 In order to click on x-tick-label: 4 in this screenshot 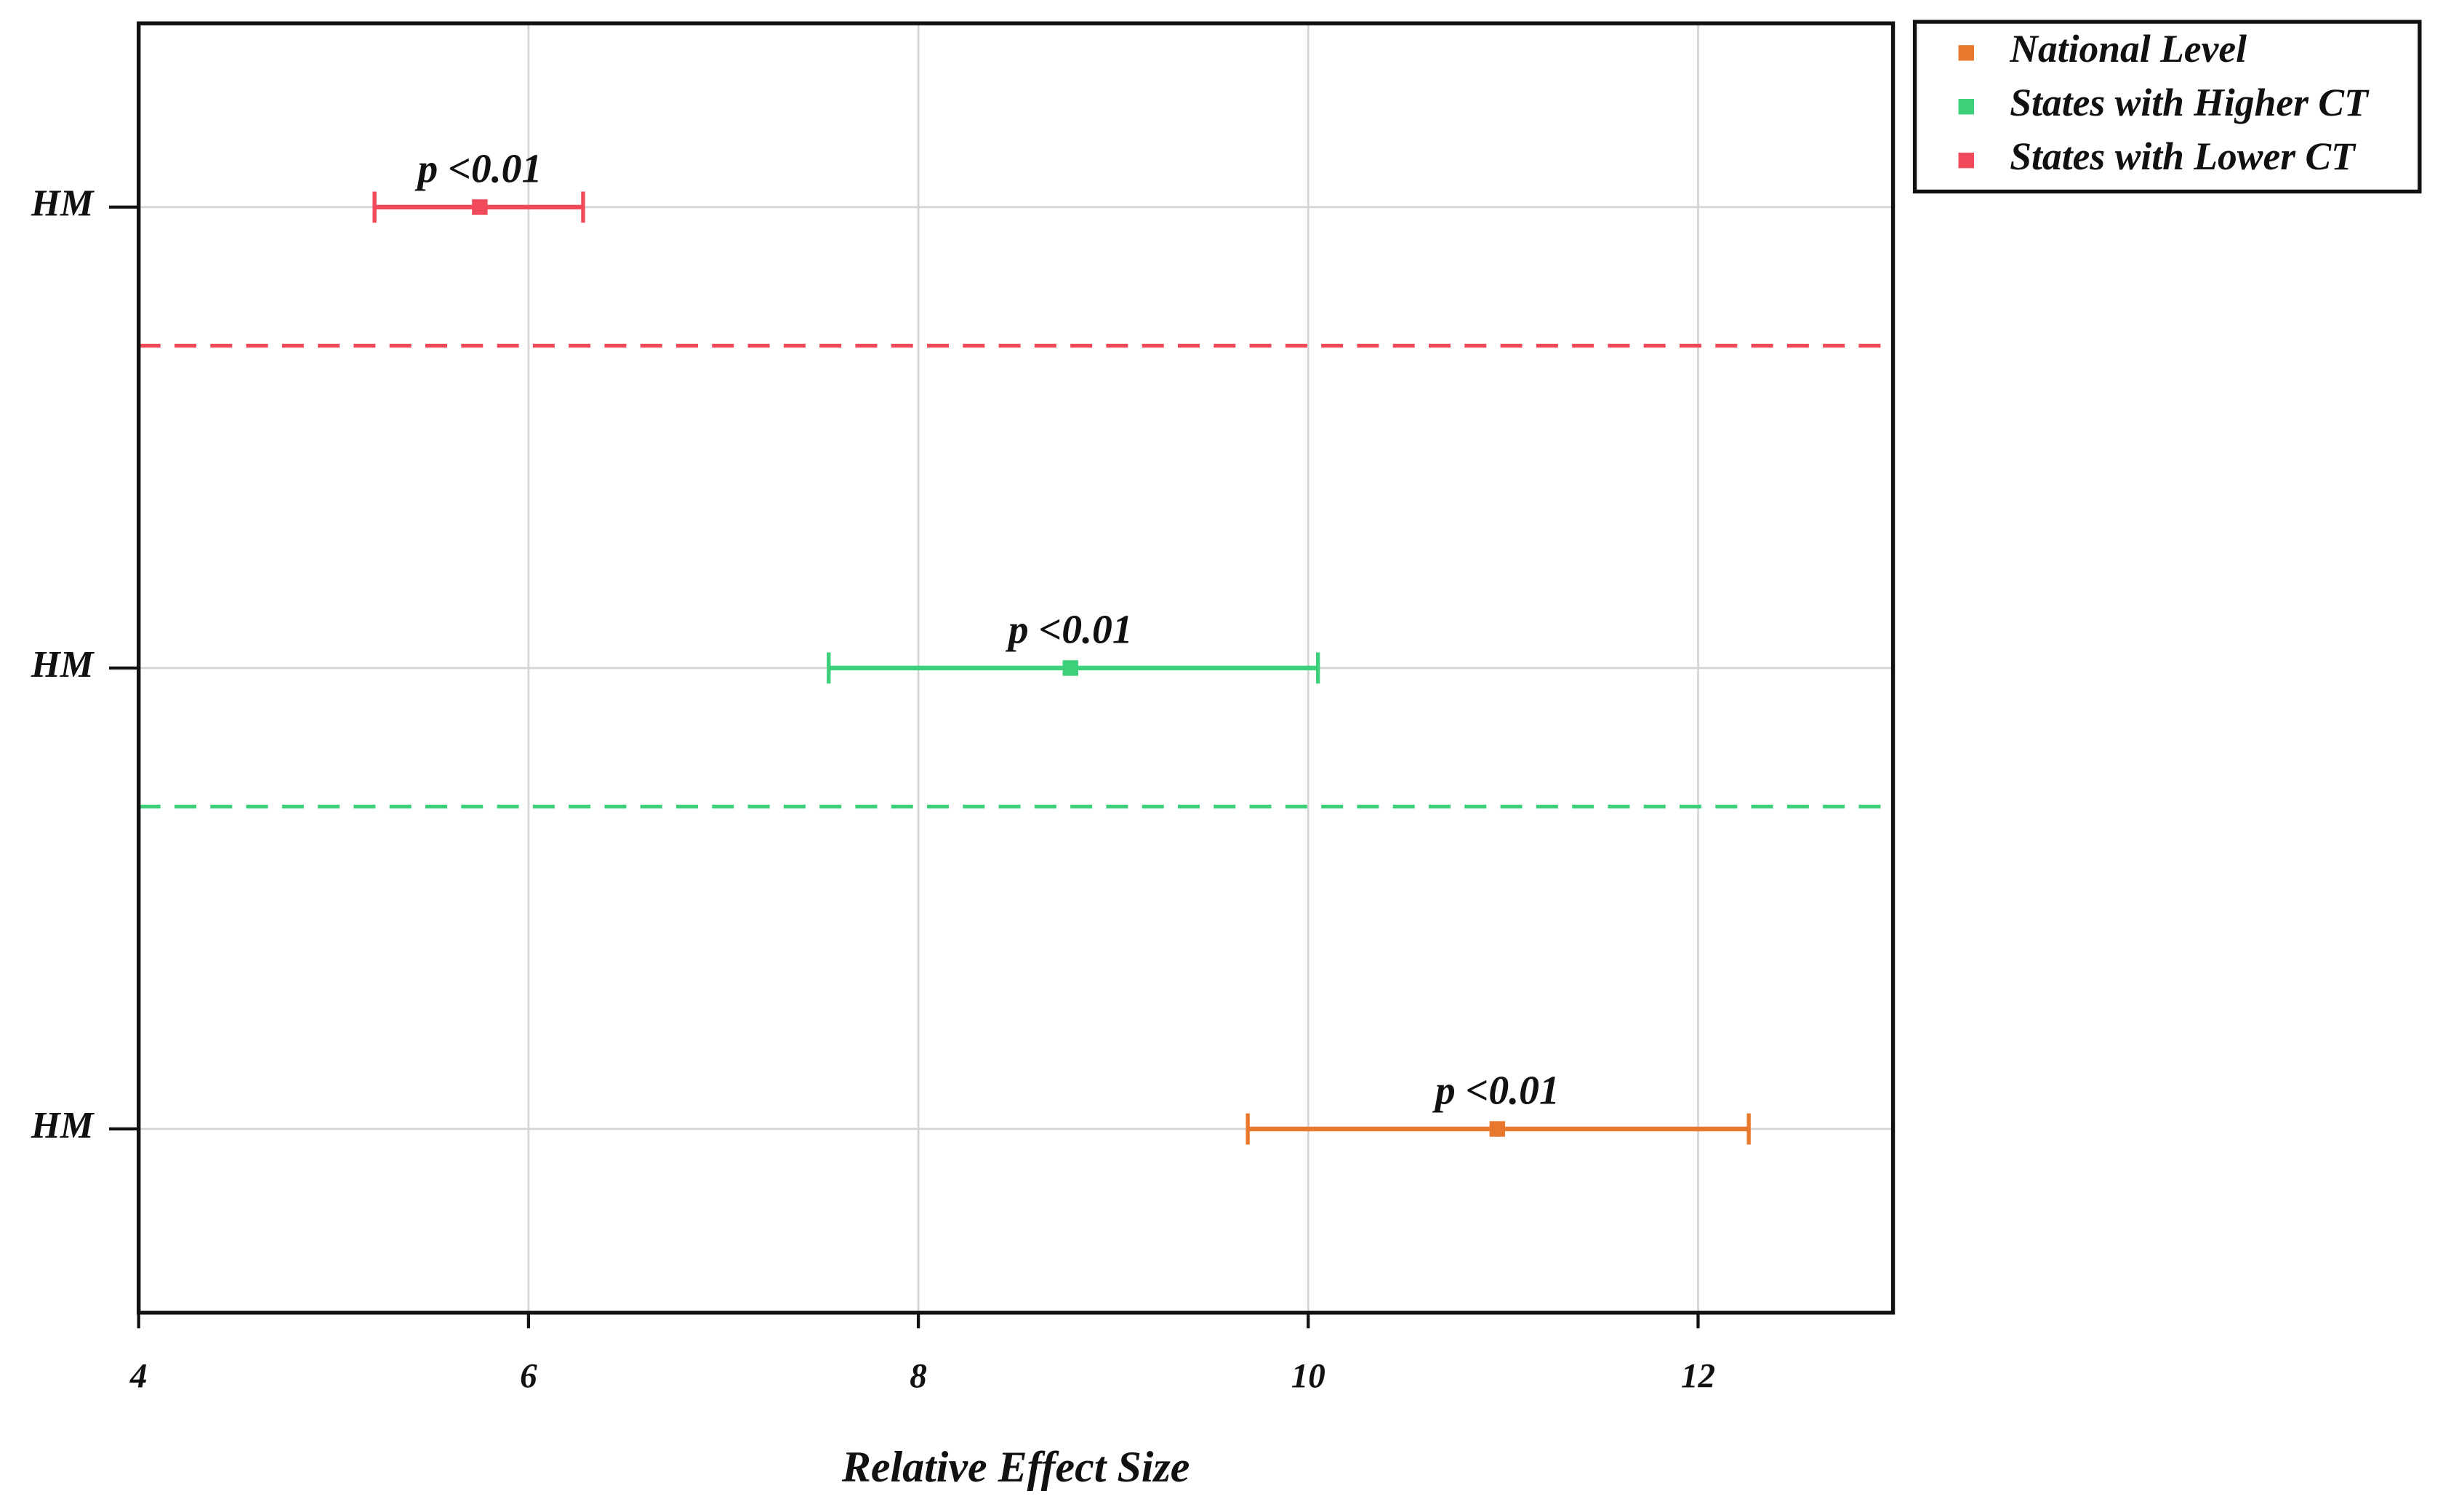, I will do `click(138, 1377)`.